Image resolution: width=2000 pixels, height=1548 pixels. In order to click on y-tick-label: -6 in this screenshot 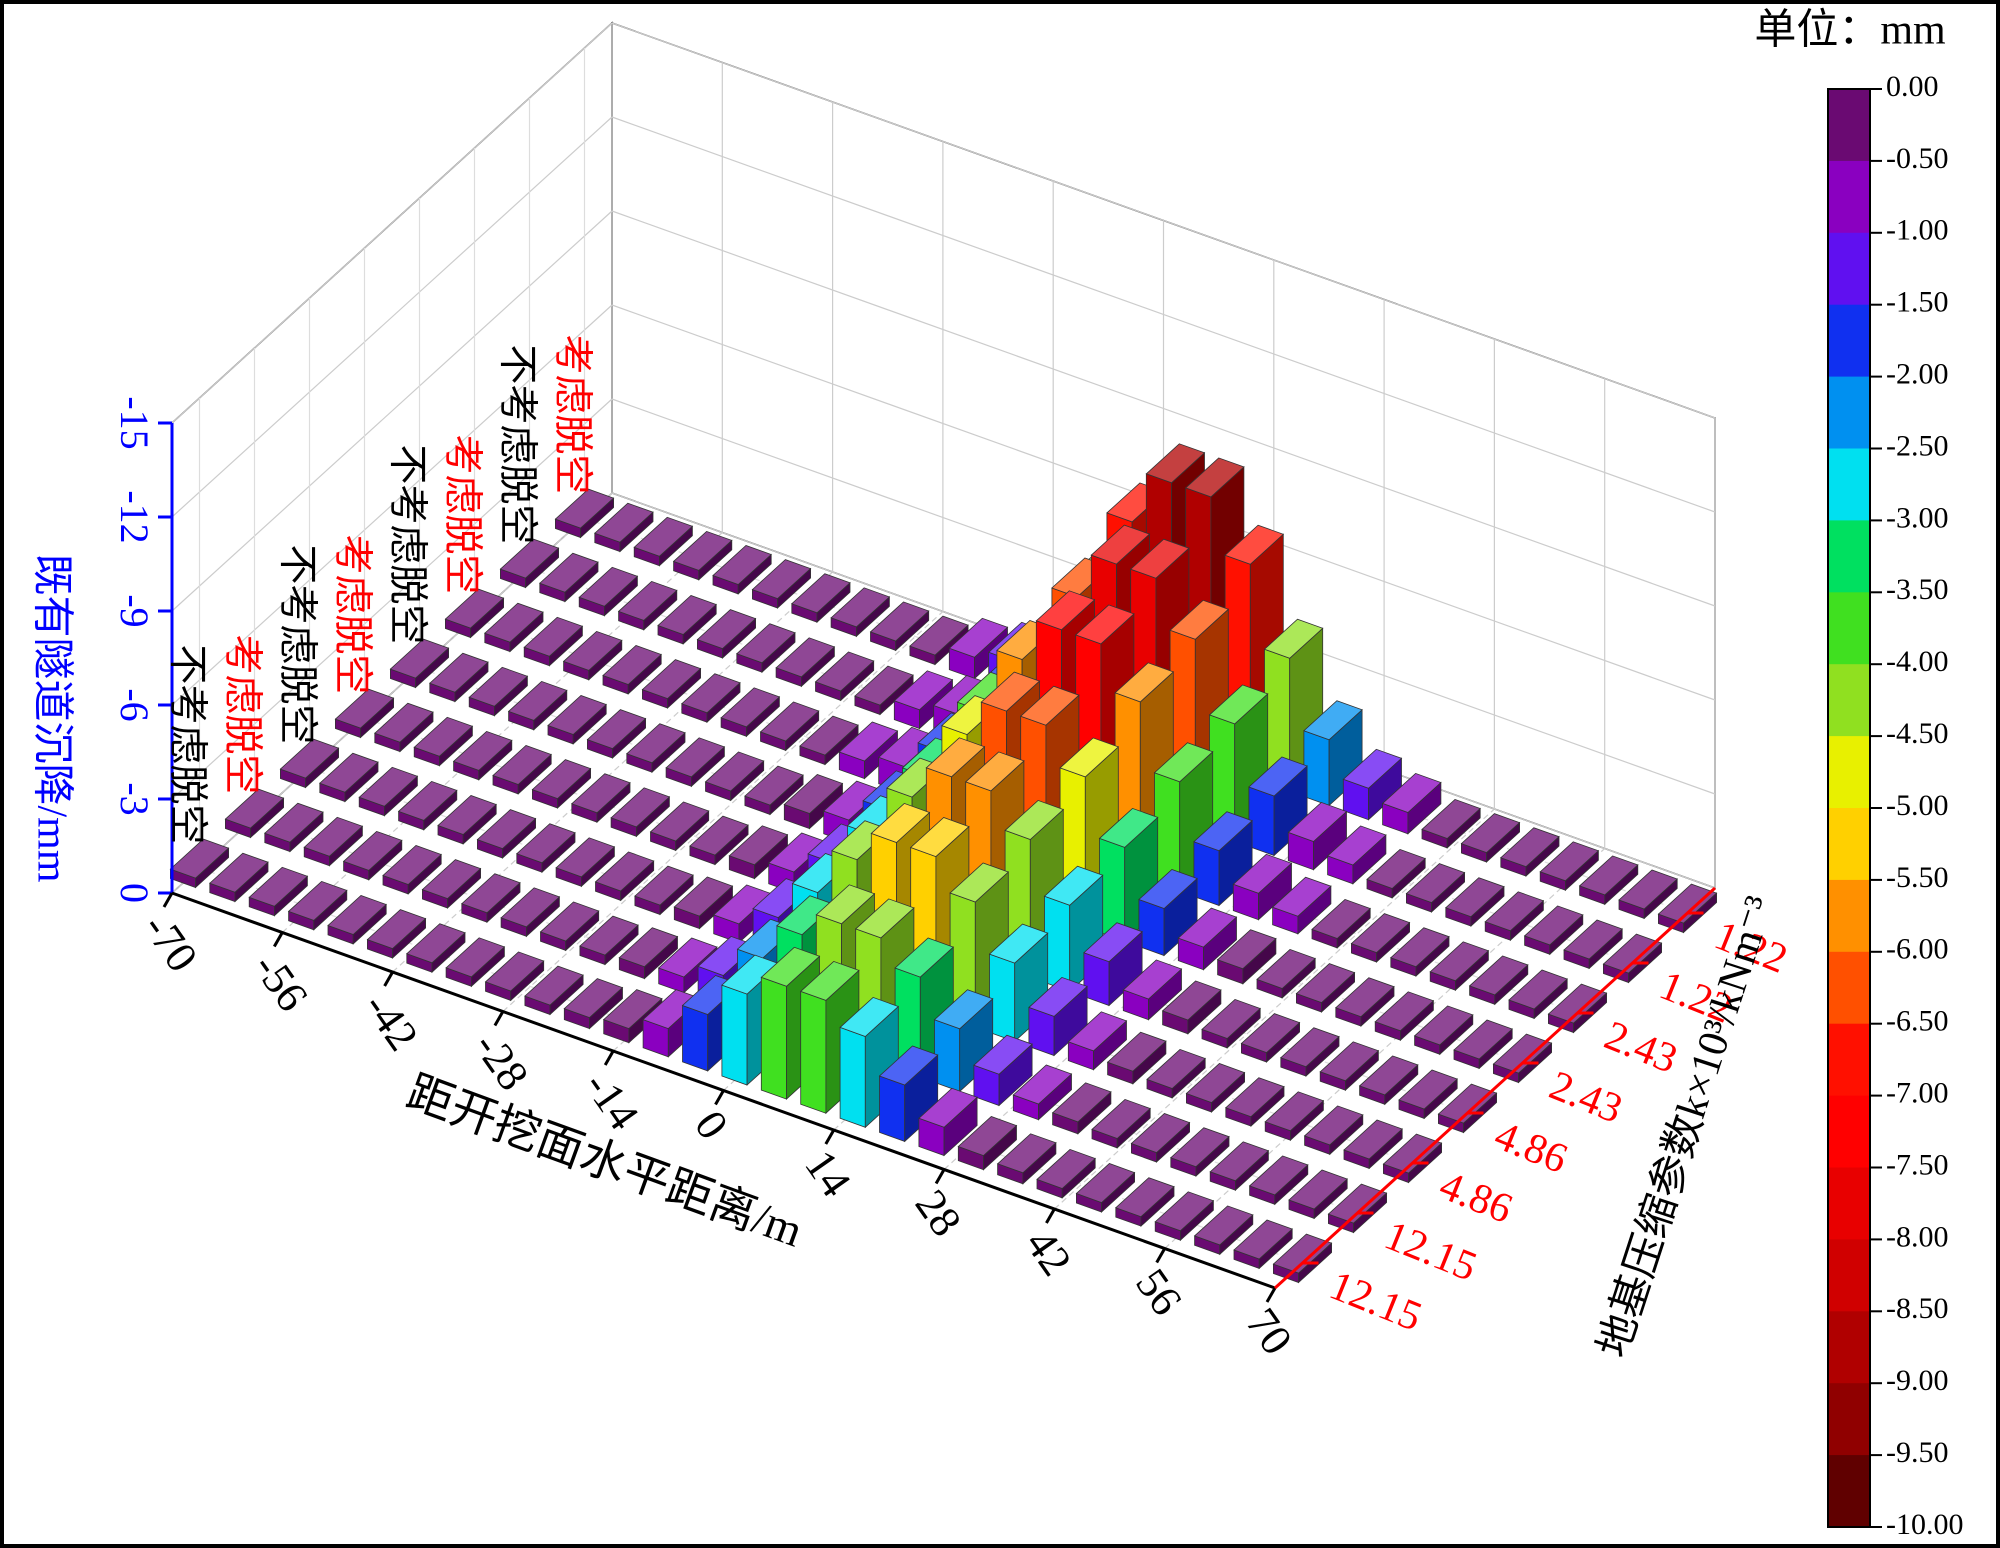, I will do `click(134, 704)`.